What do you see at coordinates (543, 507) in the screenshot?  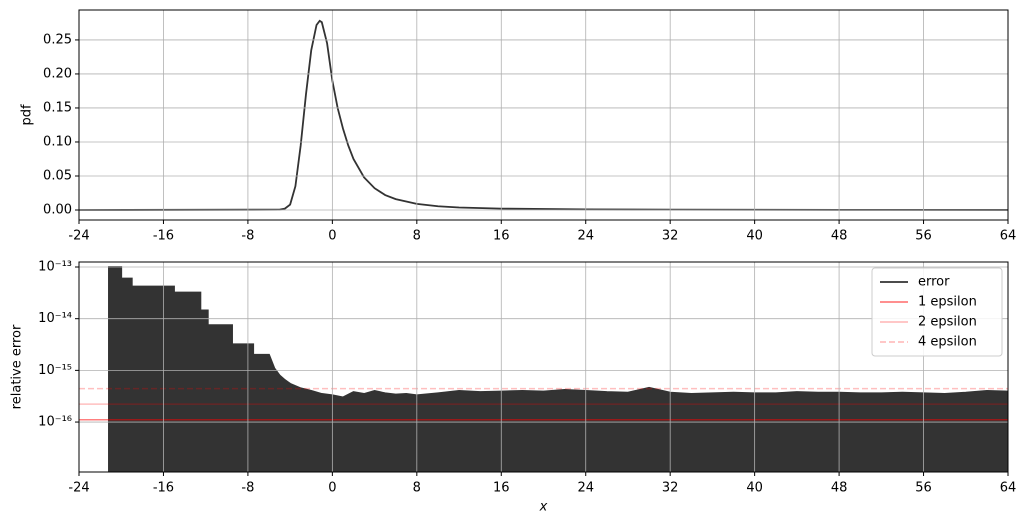 I see `x-axis-label: x` at bounding box center [543, 507].